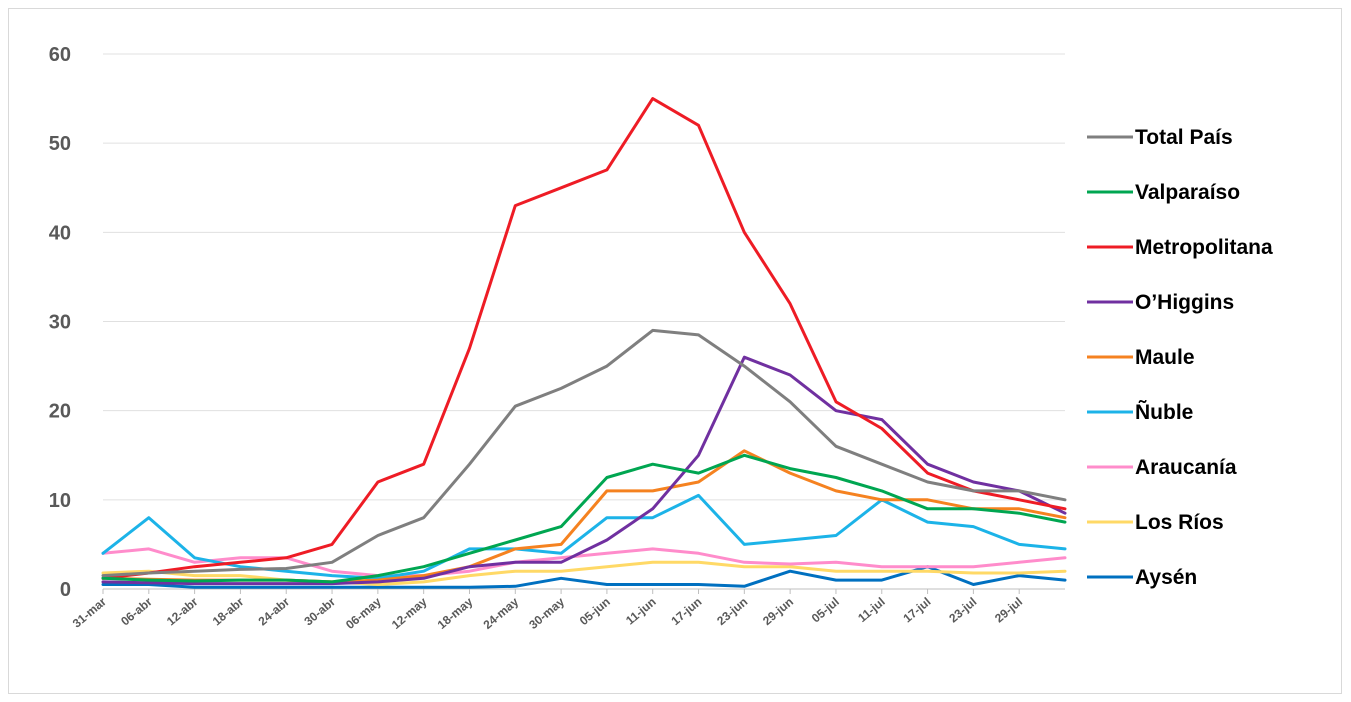  What do you see at coordinates (584, 577) in the screenshot?
I see `series-line-ays-n` at bounding box center [584, 577].